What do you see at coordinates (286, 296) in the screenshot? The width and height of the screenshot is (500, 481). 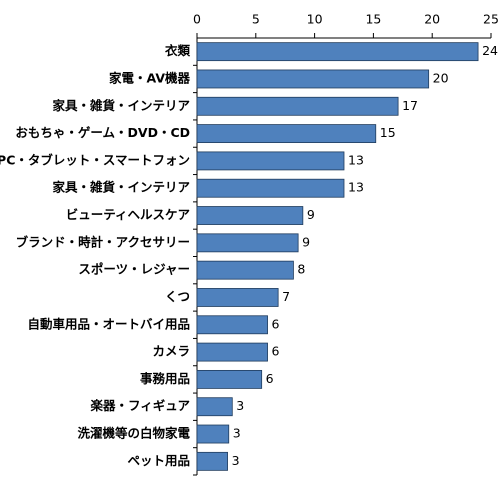 I see `data-label: 7` at bounding box center [286, 296].